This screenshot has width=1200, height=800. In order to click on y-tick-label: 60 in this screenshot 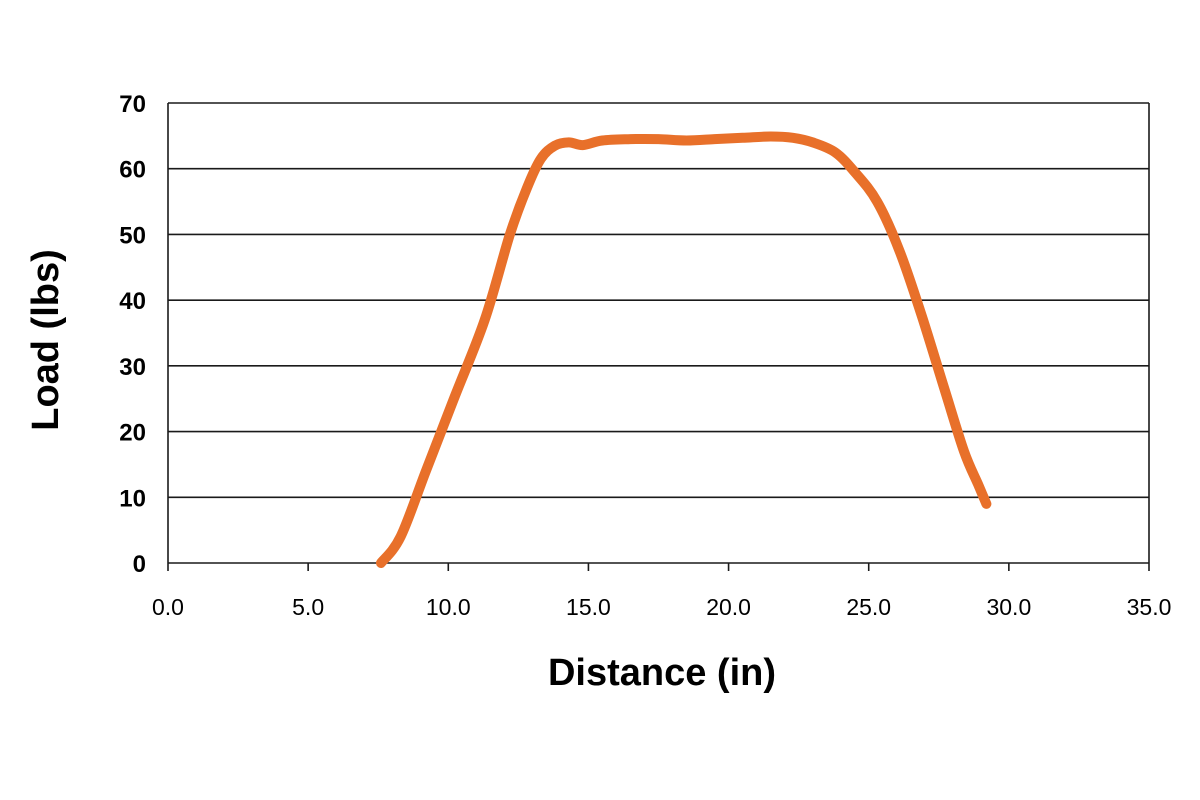, I will do `click(132, 170)`.